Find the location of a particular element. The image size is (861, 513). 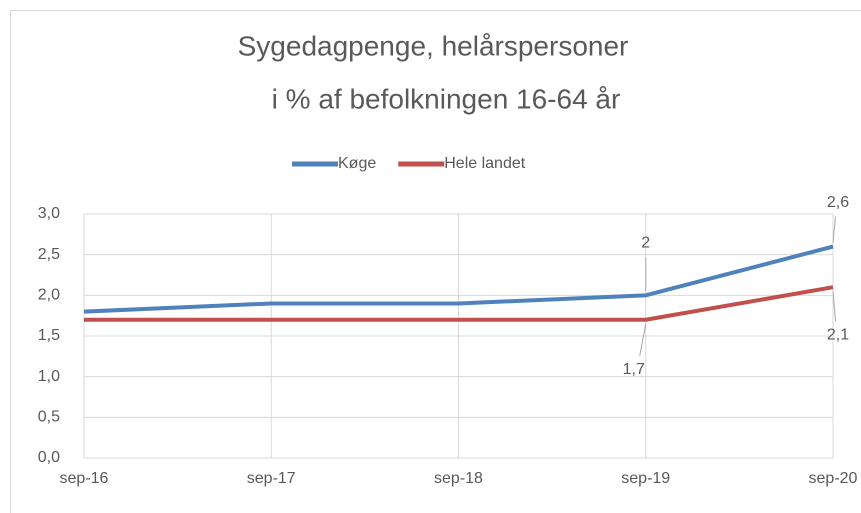

data-label: 2,1 is located at coordinates (838, 334).